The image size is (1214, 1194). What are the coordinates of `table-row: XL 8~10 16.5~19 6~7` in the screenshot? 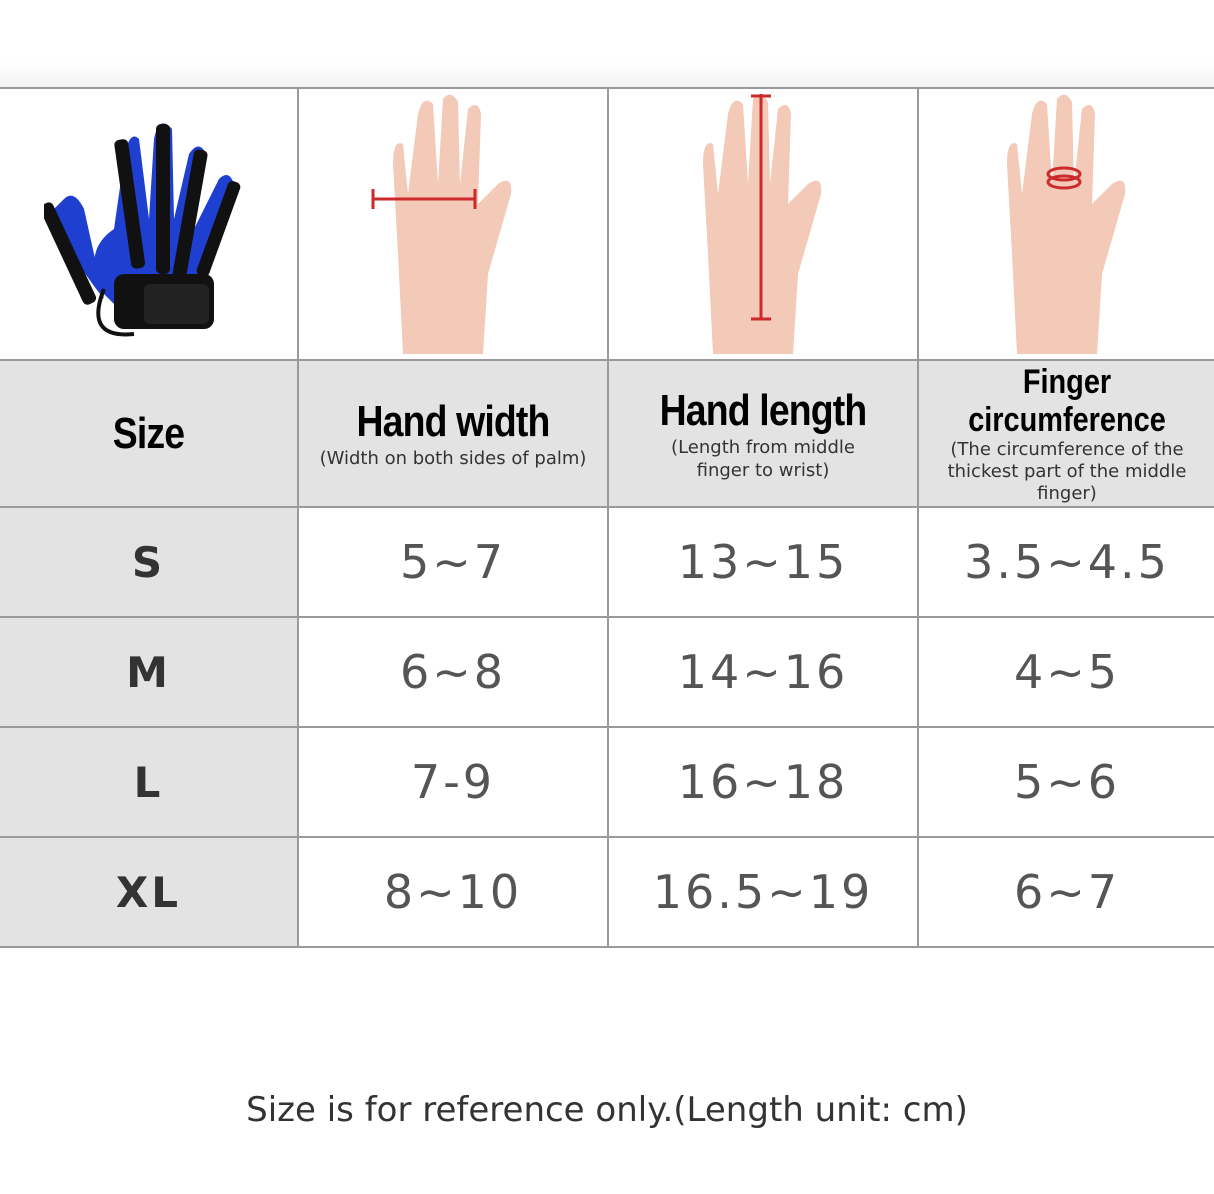 It's located at (607, 892).